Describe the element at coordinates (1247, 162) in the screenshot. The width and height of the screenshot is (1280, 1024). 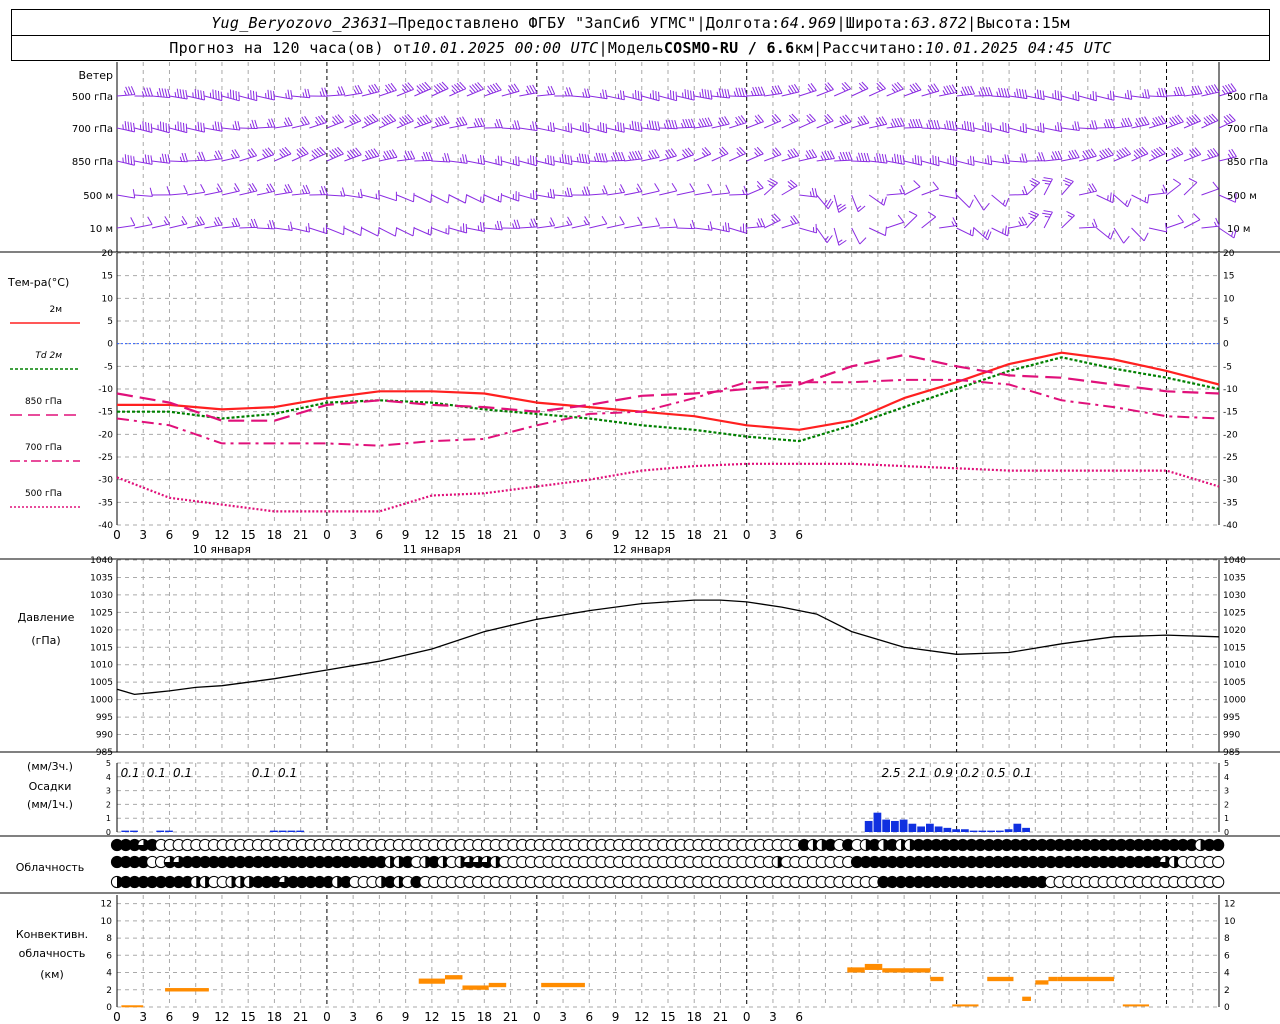
I see `wind-level-label-right: 850 гПа` at that location.